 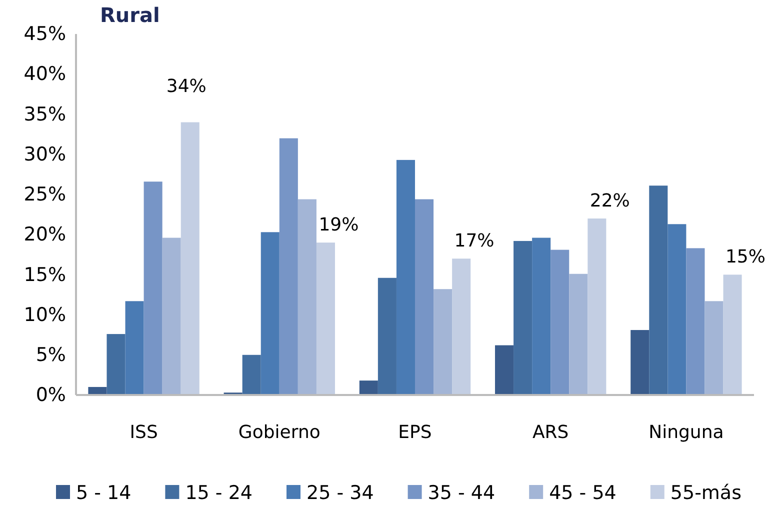 I want to click on legend-label: 45 - 54, so click(x=582, y=493).